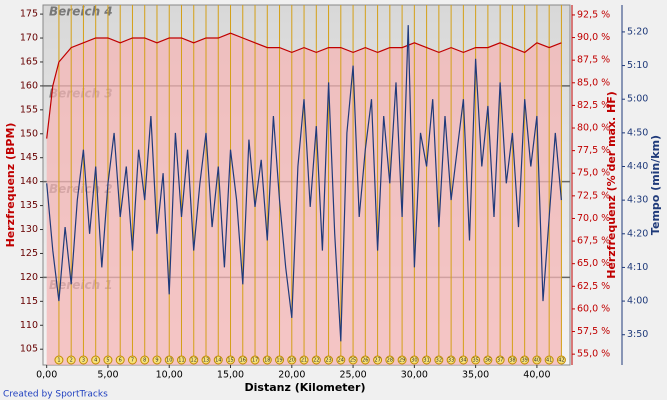 This screenshot has height=400, width=667. Describe the element at coordinates (81, 12) in the screenshot. I see `zone-label: Bereich 4` at that location.